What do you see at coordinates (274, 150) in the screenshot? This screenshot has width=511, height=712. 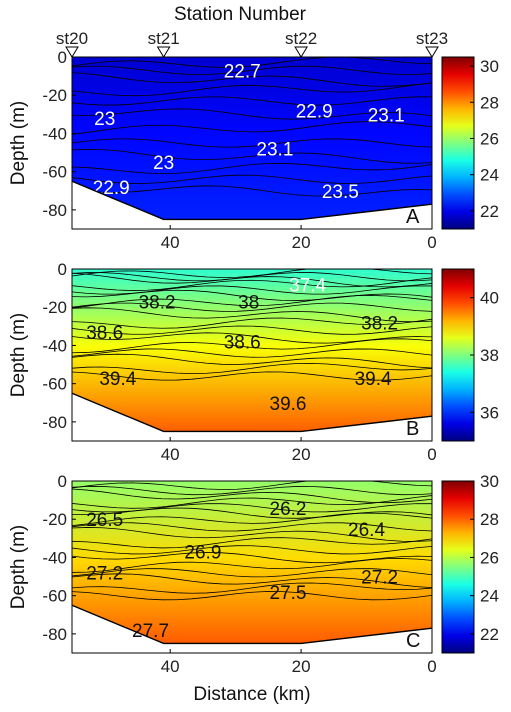 I see `contour-label: 23.1` at bounding box center [274, 150].